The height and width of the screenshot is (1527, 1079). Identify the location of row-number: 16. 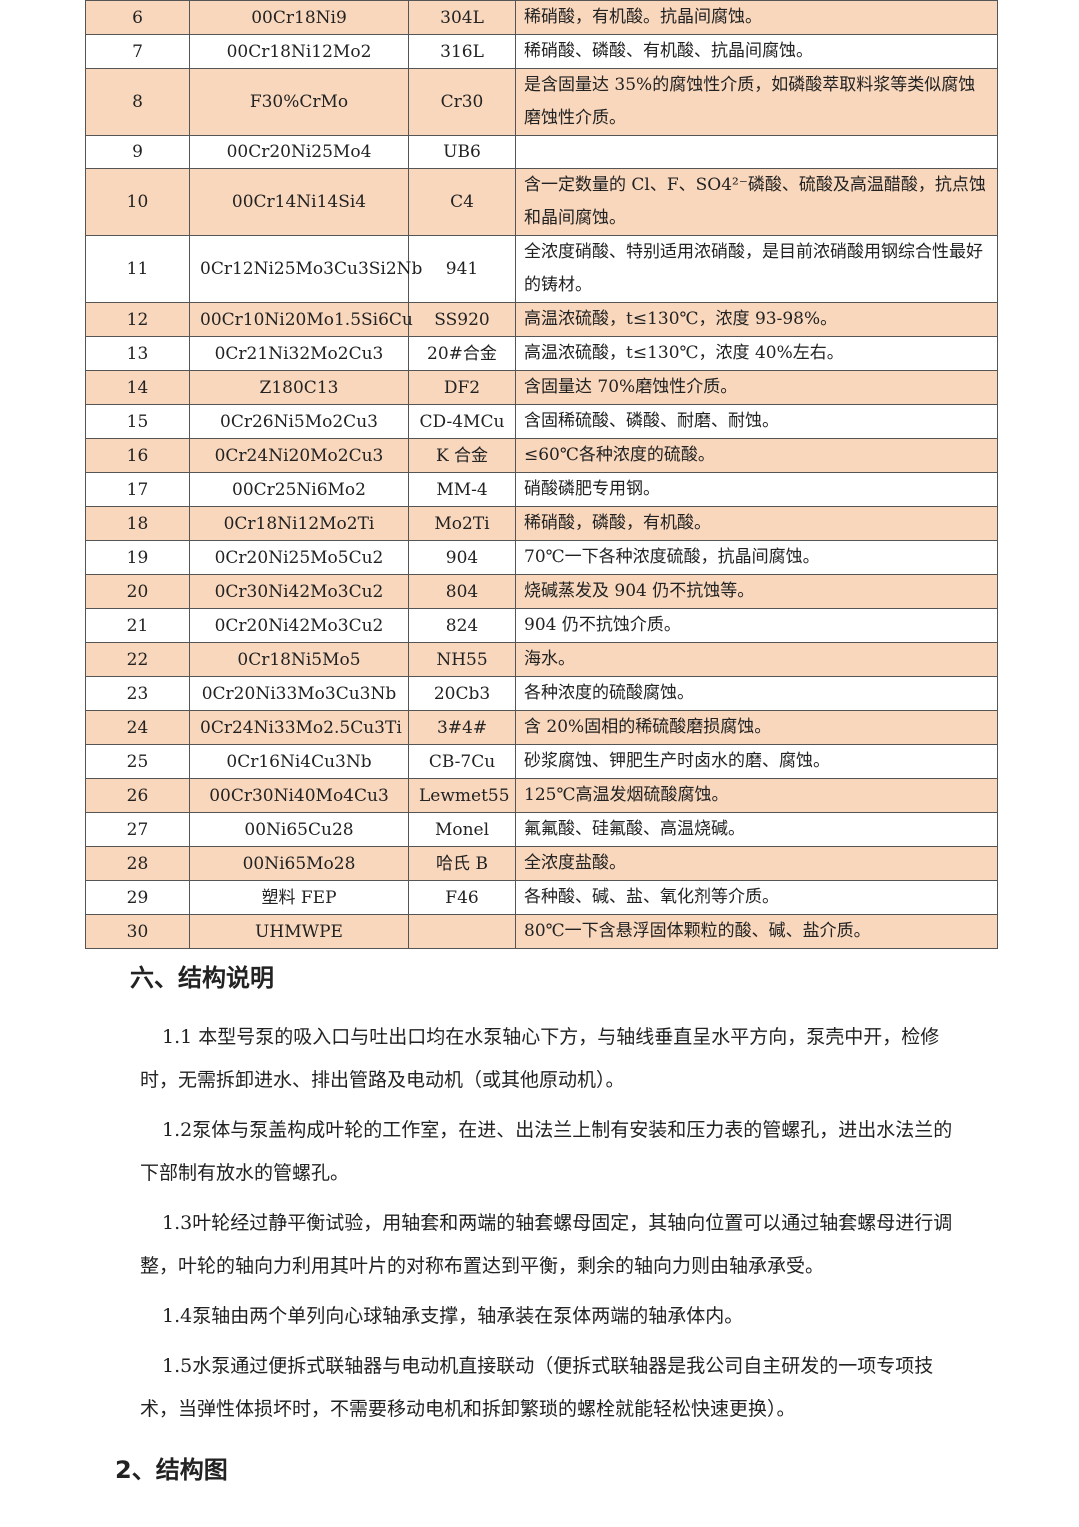
(137, 455).